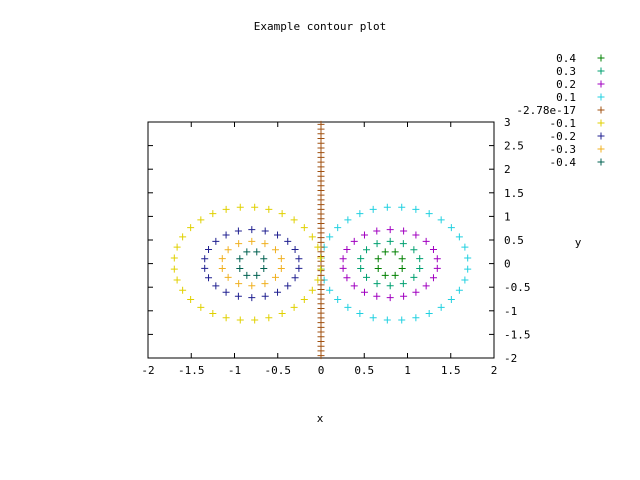 This screenshot has width=640, height=480. Describe the element at coordinates (578, 242) in the screenshot. I see `y-axis-label: y` at that location.